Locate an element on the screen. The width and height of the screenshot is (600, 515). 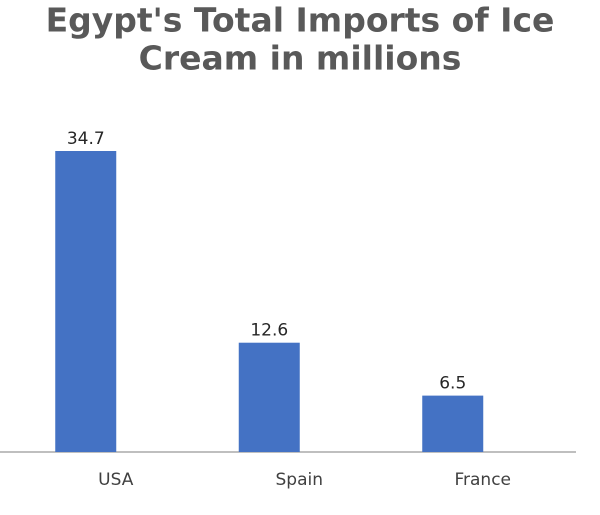
x-tick-label: France is located at coordinates (482, 480).